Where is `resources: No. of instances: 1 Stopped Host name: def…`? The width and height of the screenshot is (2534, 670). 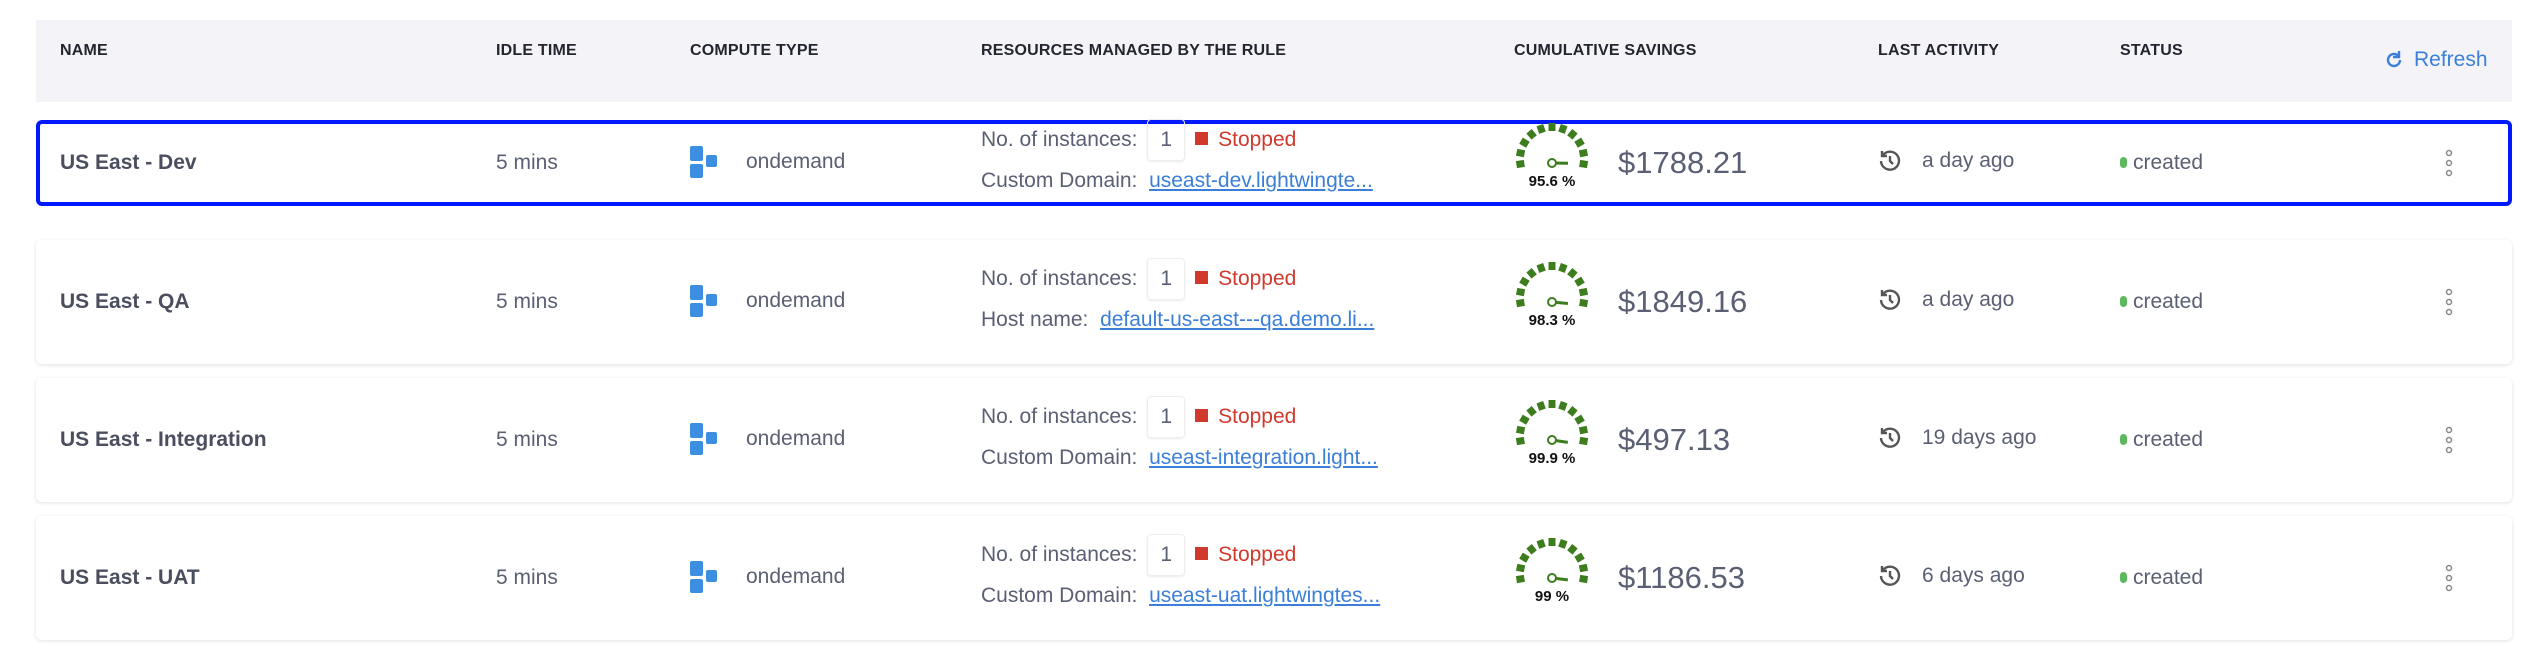 resources: No. of instances: 1 Stopped Host name: def… is located at coordinates (1177, 299).